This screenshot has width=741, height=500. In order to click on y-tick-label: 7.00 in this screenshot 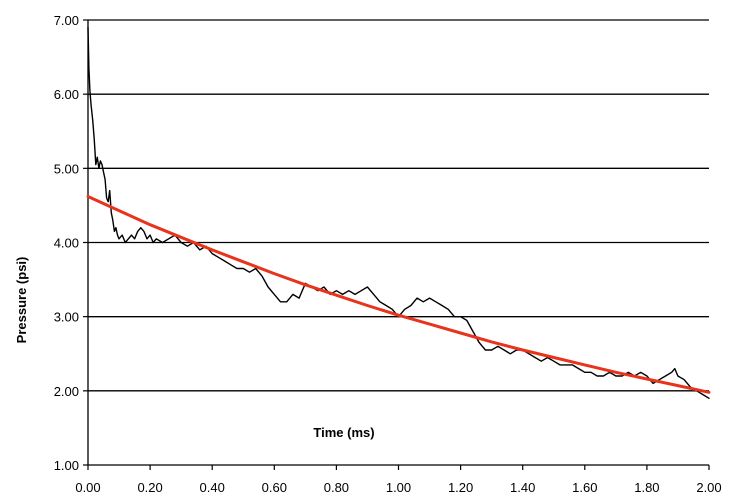, I will do `click(66, 20)`.